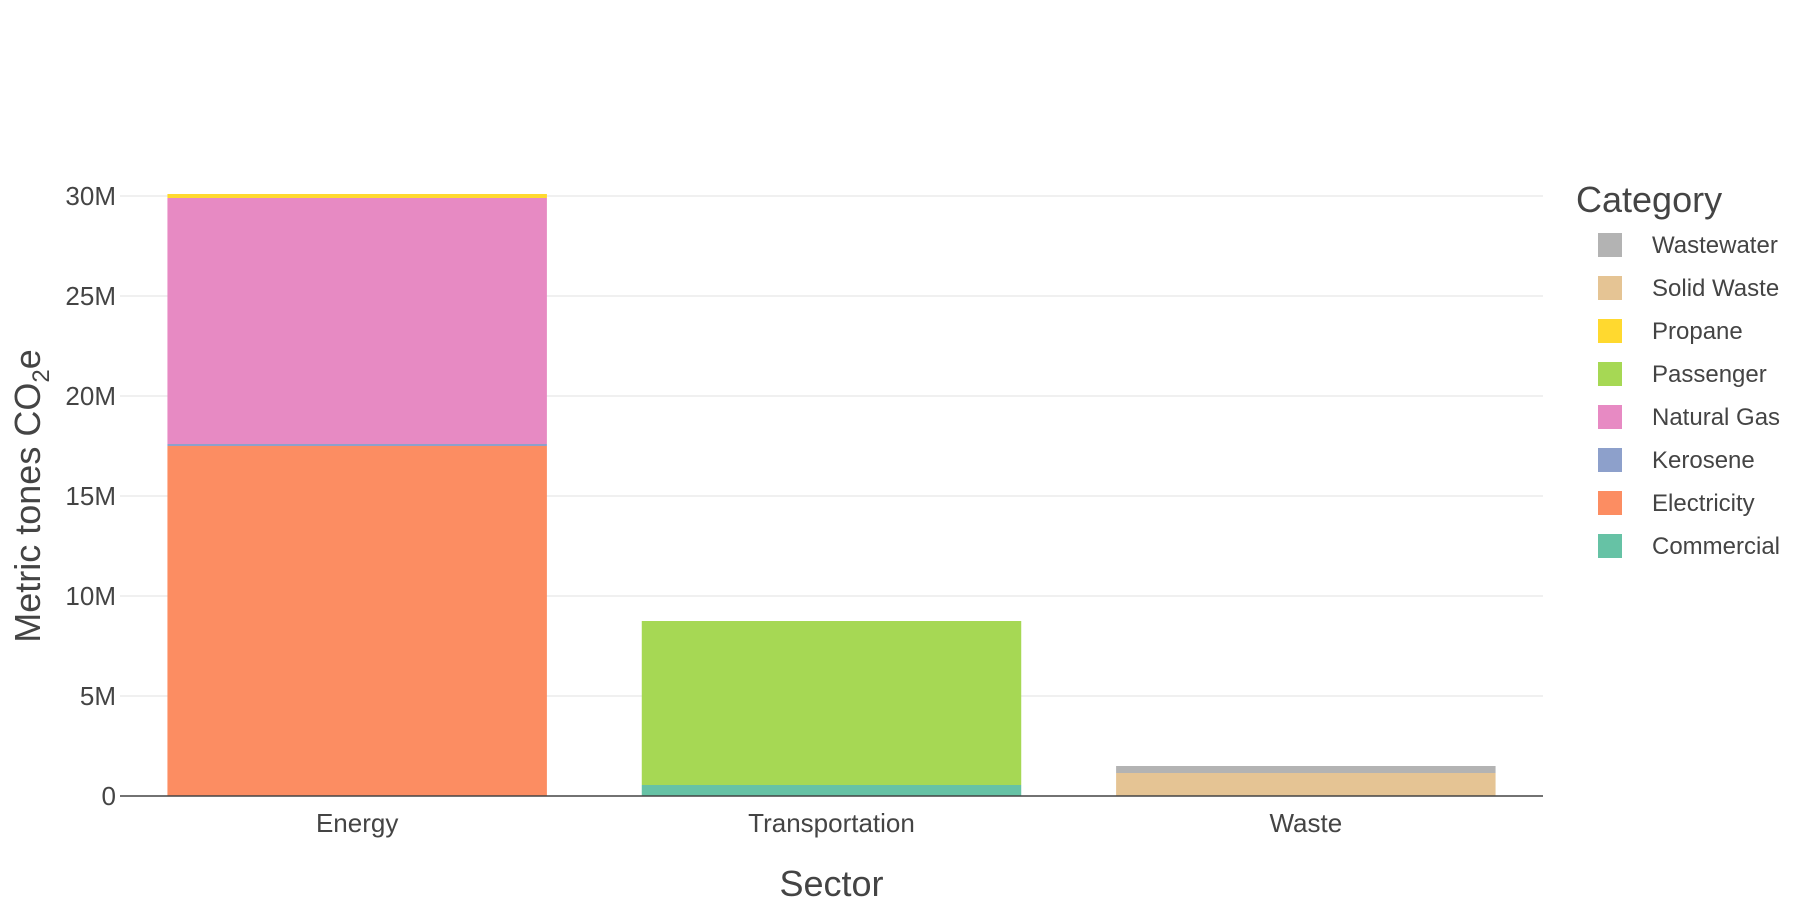  What do you see at coordinates (90, 396) in the screenshot?
I see `y-tick-label: 20M` at bounding box center [90, 396].